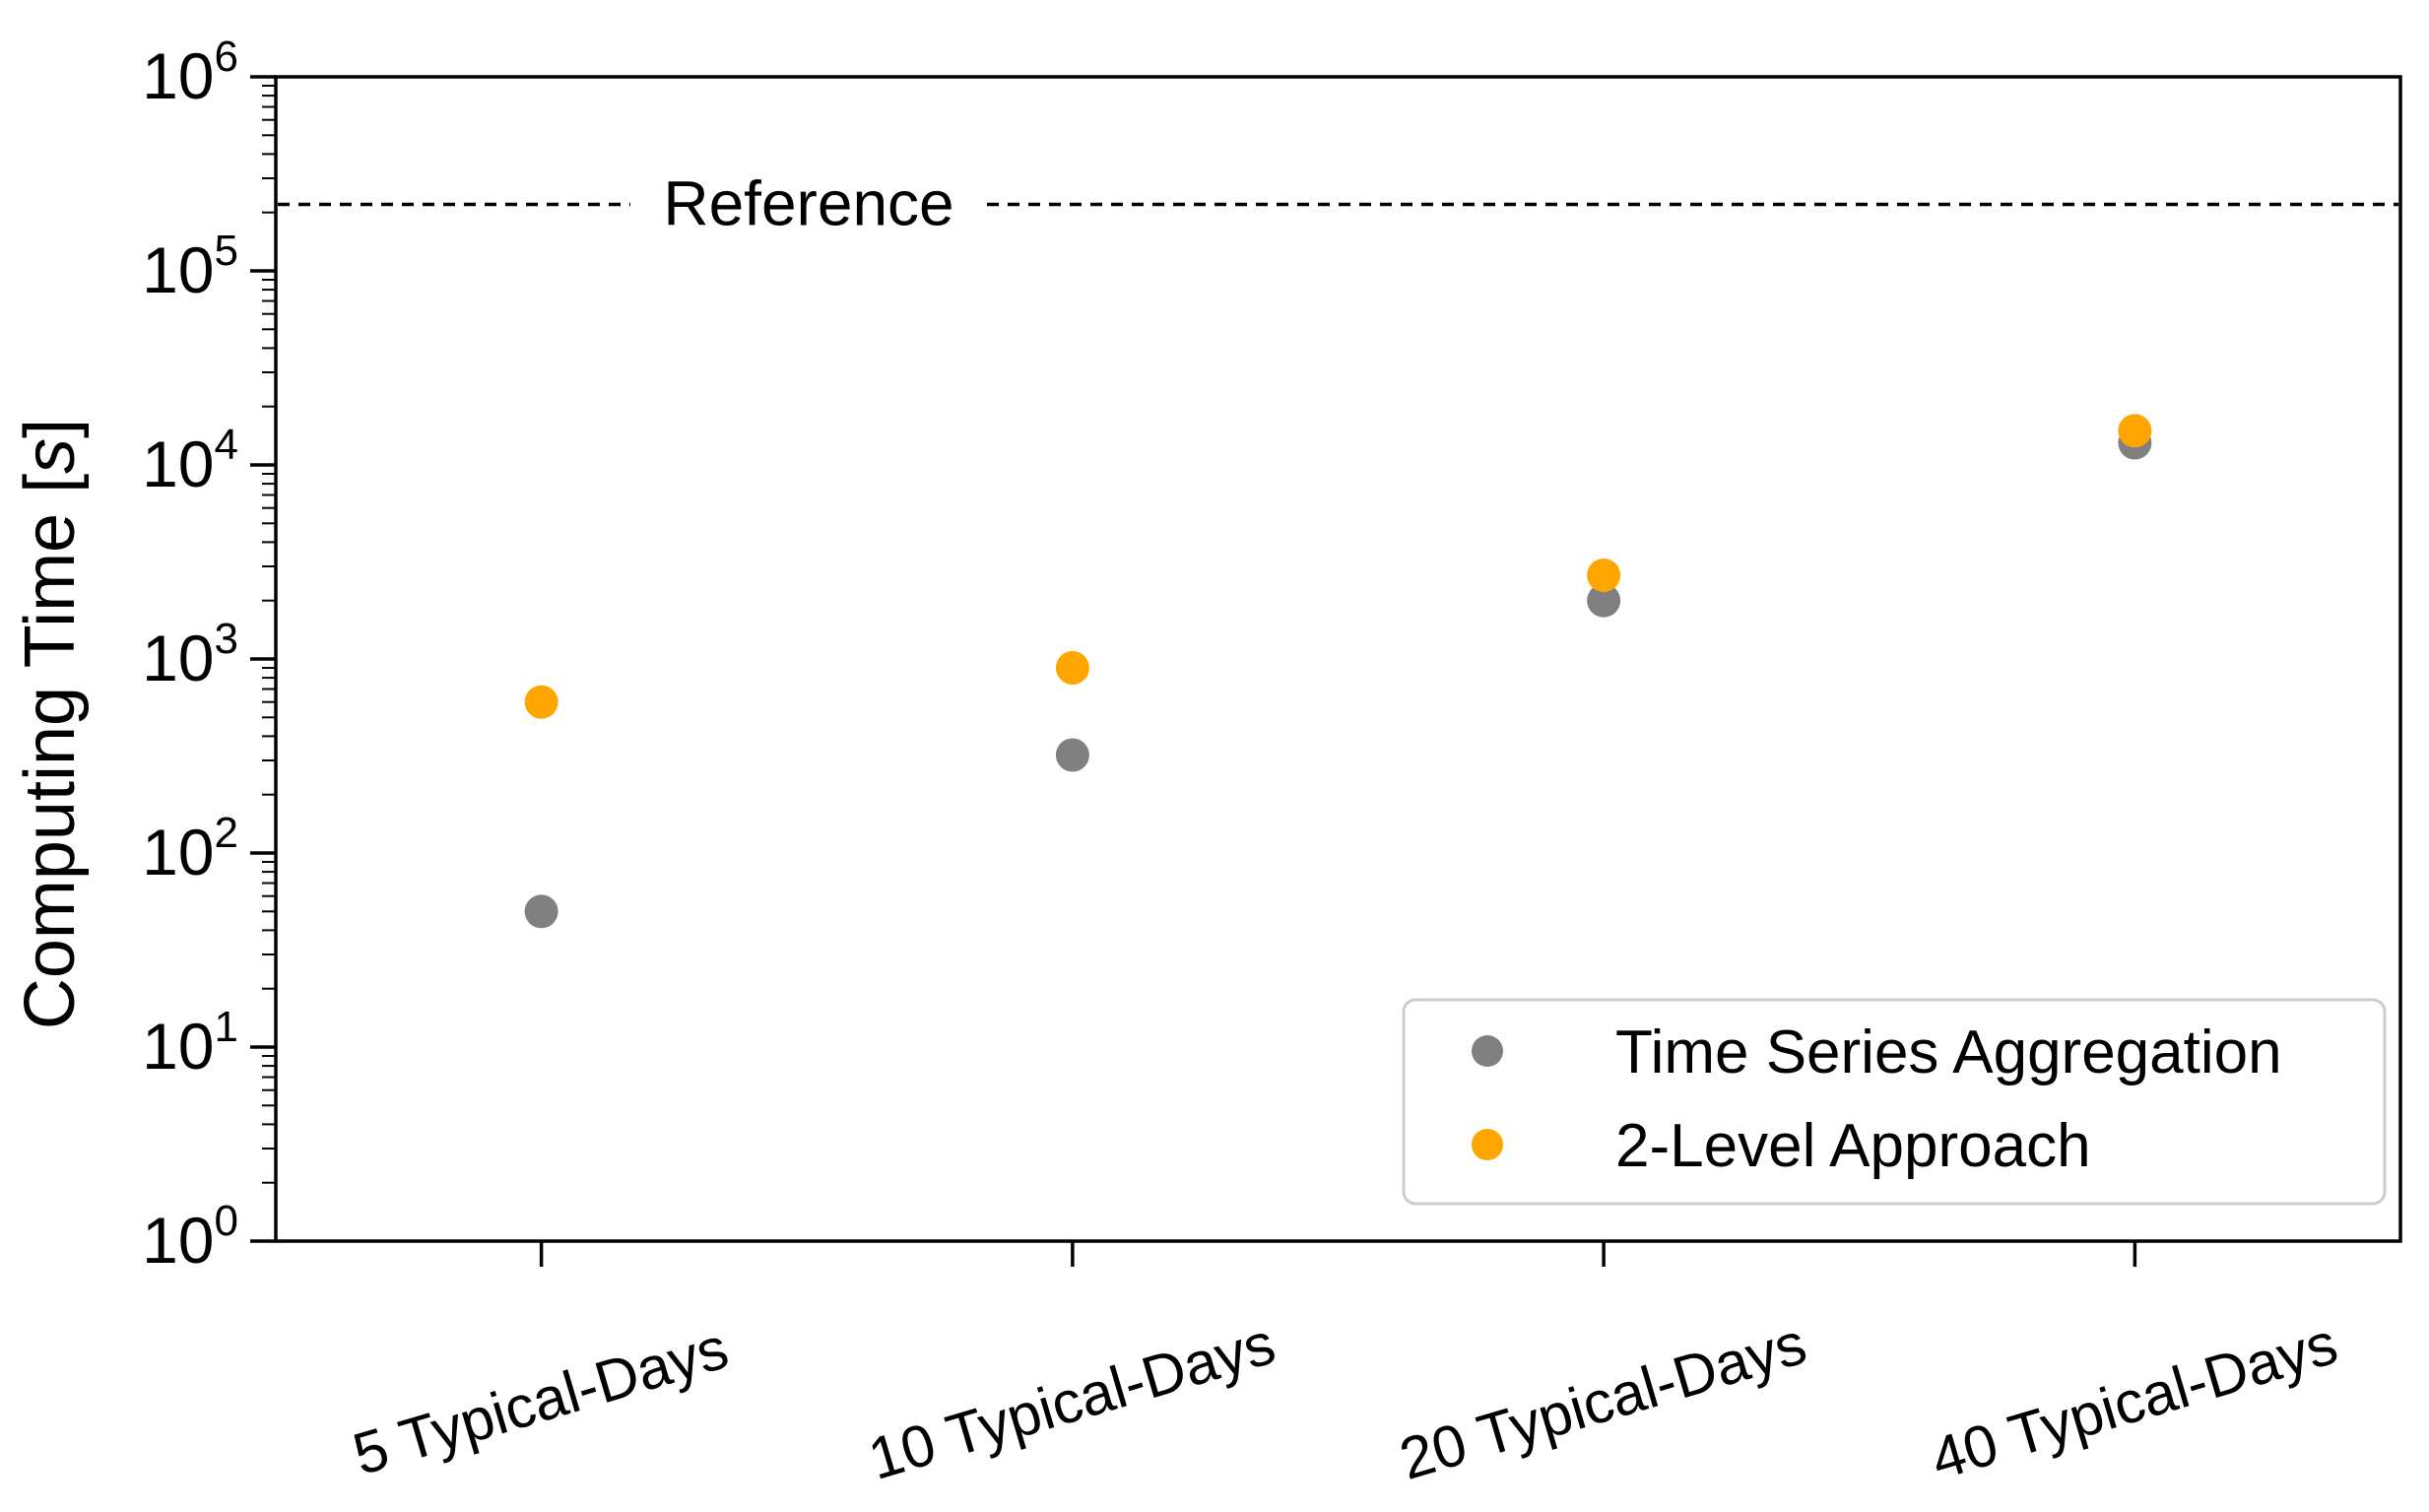 Image resolution: width=2429 pixels, height=1512 pixels. Describe the element at coordinates (1603, 1401) in the screenshot. I see `x-tick-label: 20 Typical-Days` at that location.